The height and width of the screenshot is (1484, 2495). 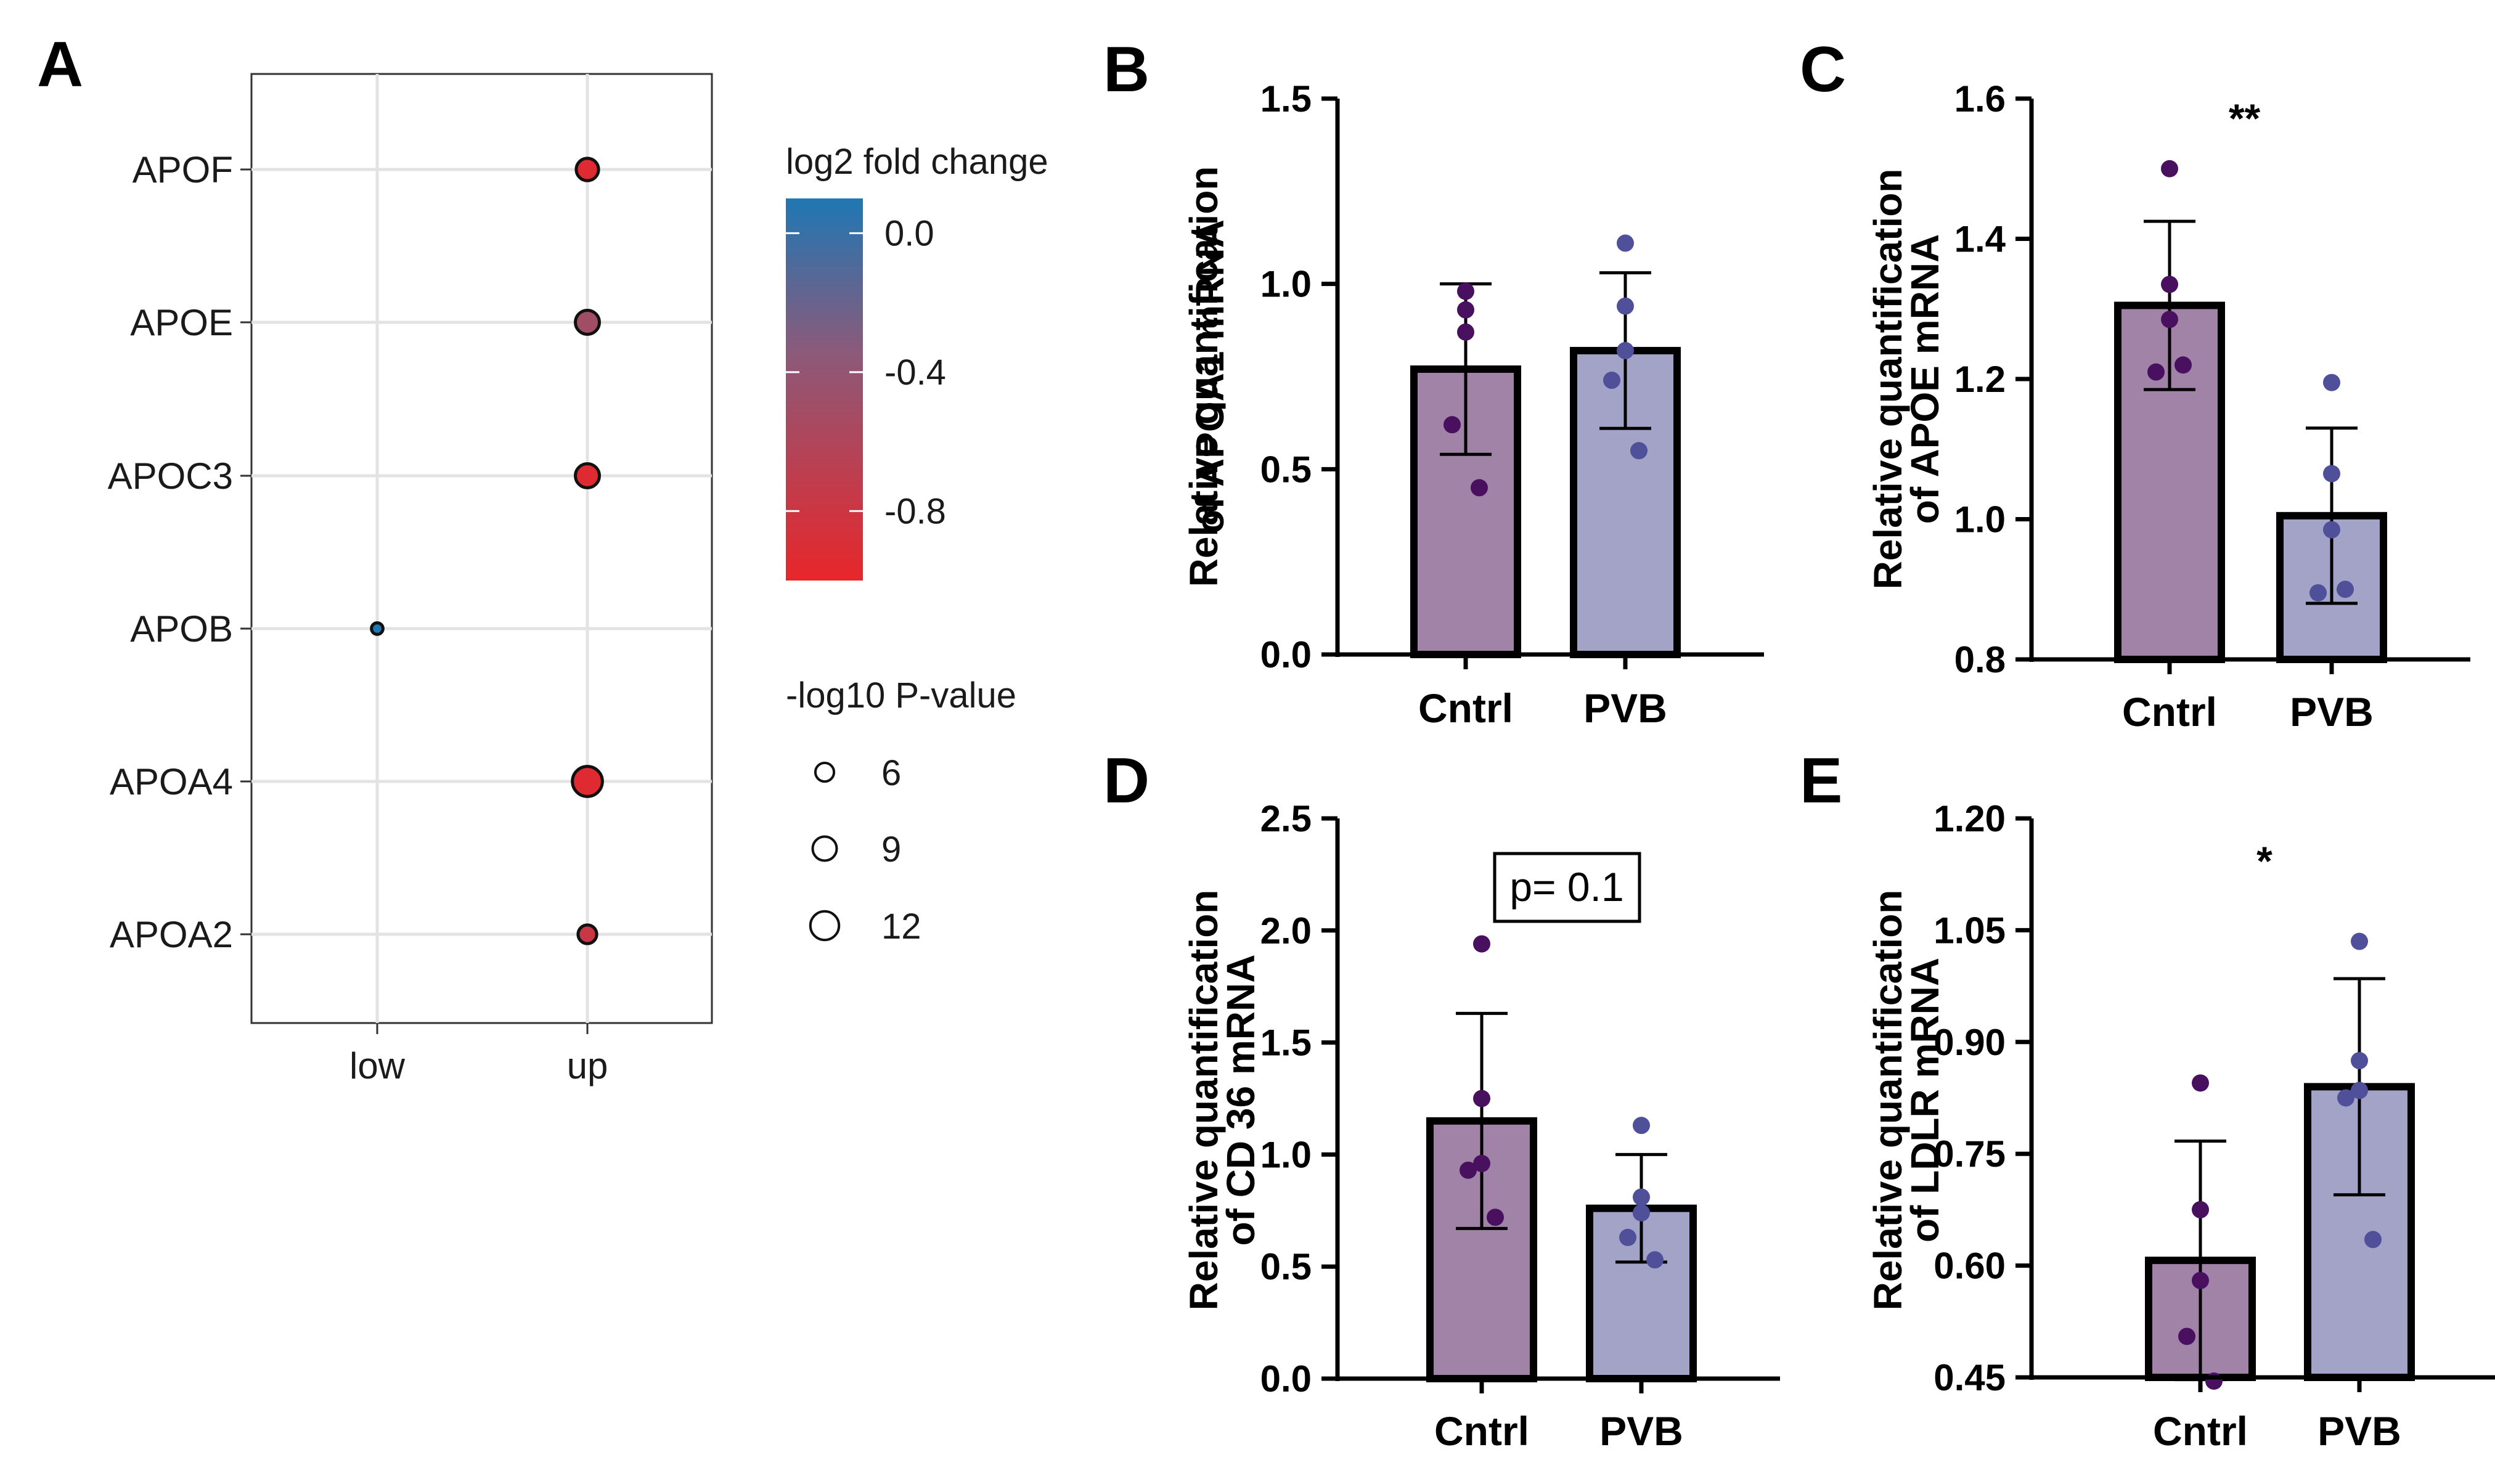 What do you see at coordinates (481, 548) in the screenshot?
I see `plot-frame` at bounding box center [481, 548].